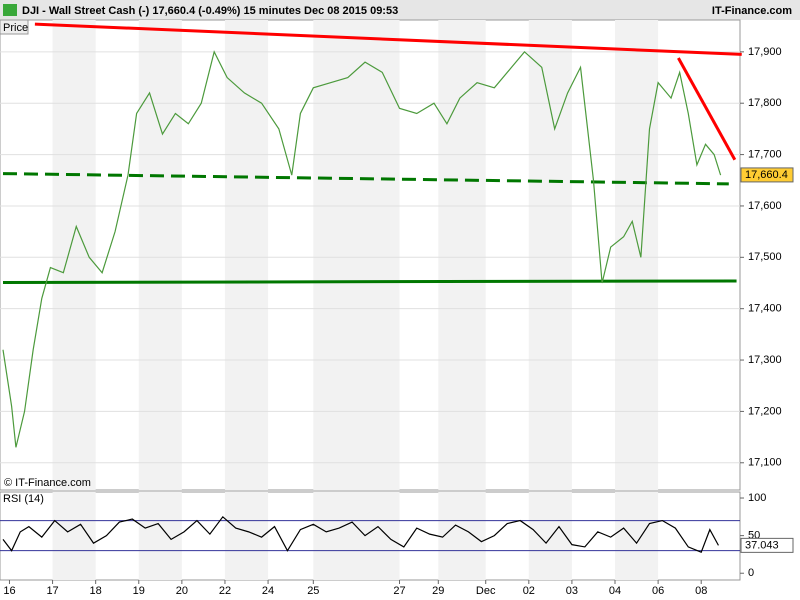  Describe the element at coordinates (572, 591) in the screenshot. I see `x-tick-label: 03` at that location.